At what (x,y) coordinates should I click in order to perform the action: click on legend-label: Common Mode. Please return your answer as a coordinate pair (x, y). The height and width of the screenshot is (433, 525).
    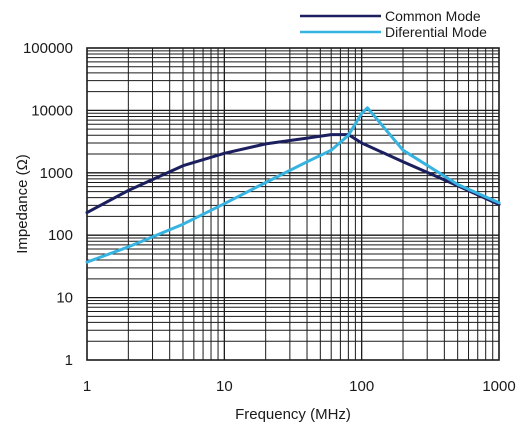
    Looking at the image, I should click on (433, 16).